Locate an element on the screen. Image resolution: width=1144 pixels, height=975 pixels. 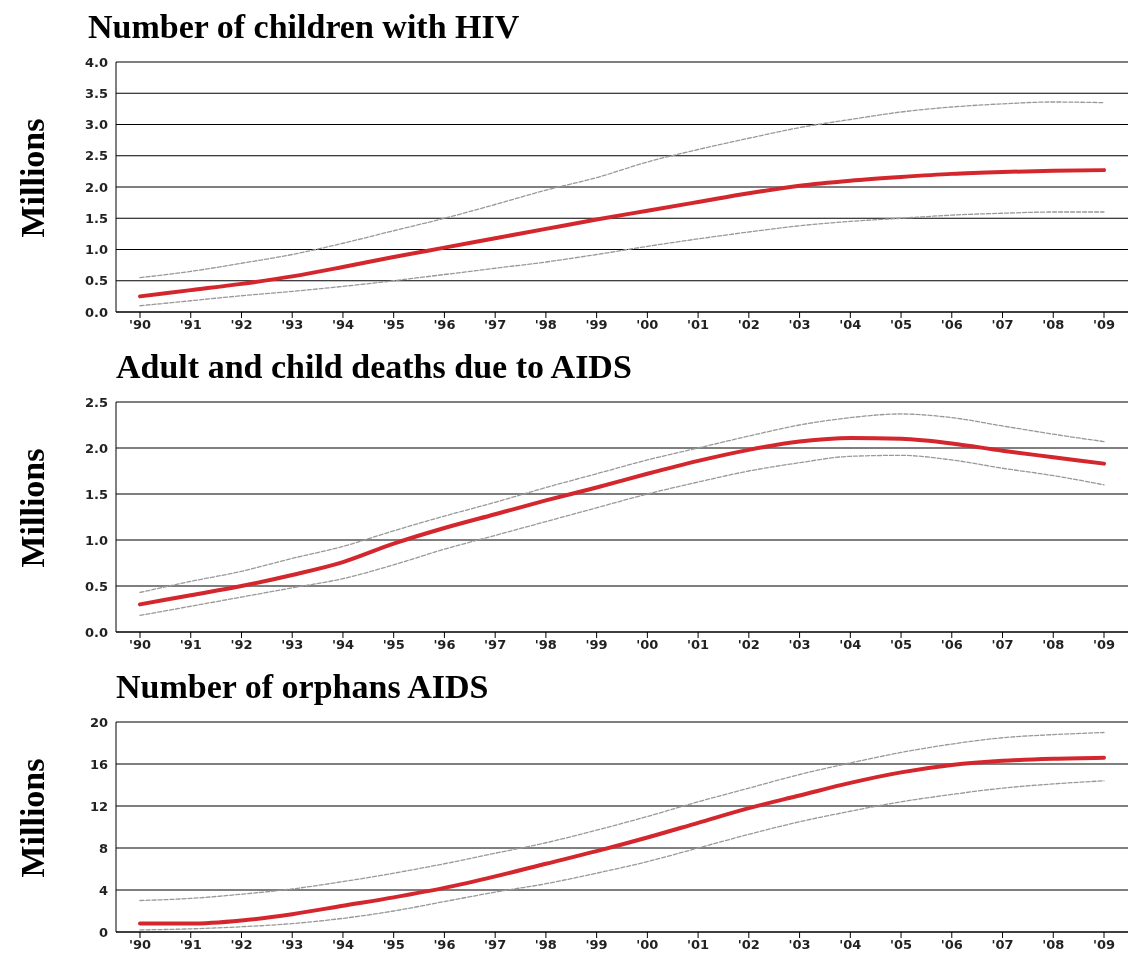
y-tick-label: 3.5 is located at coordinates (96, 93).